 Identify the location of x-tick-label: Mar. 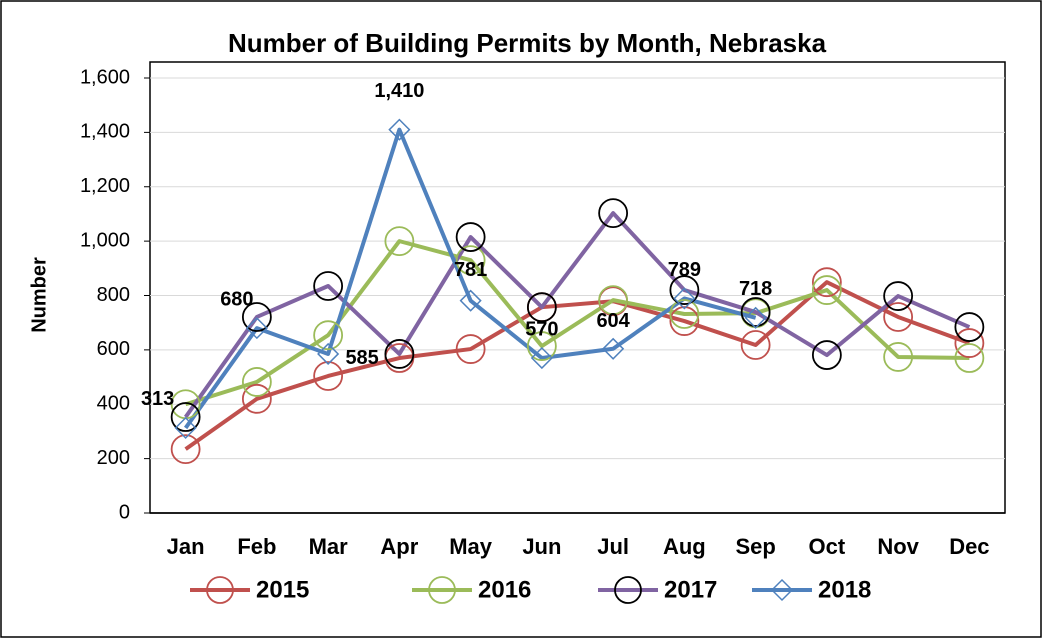
(329, 546).